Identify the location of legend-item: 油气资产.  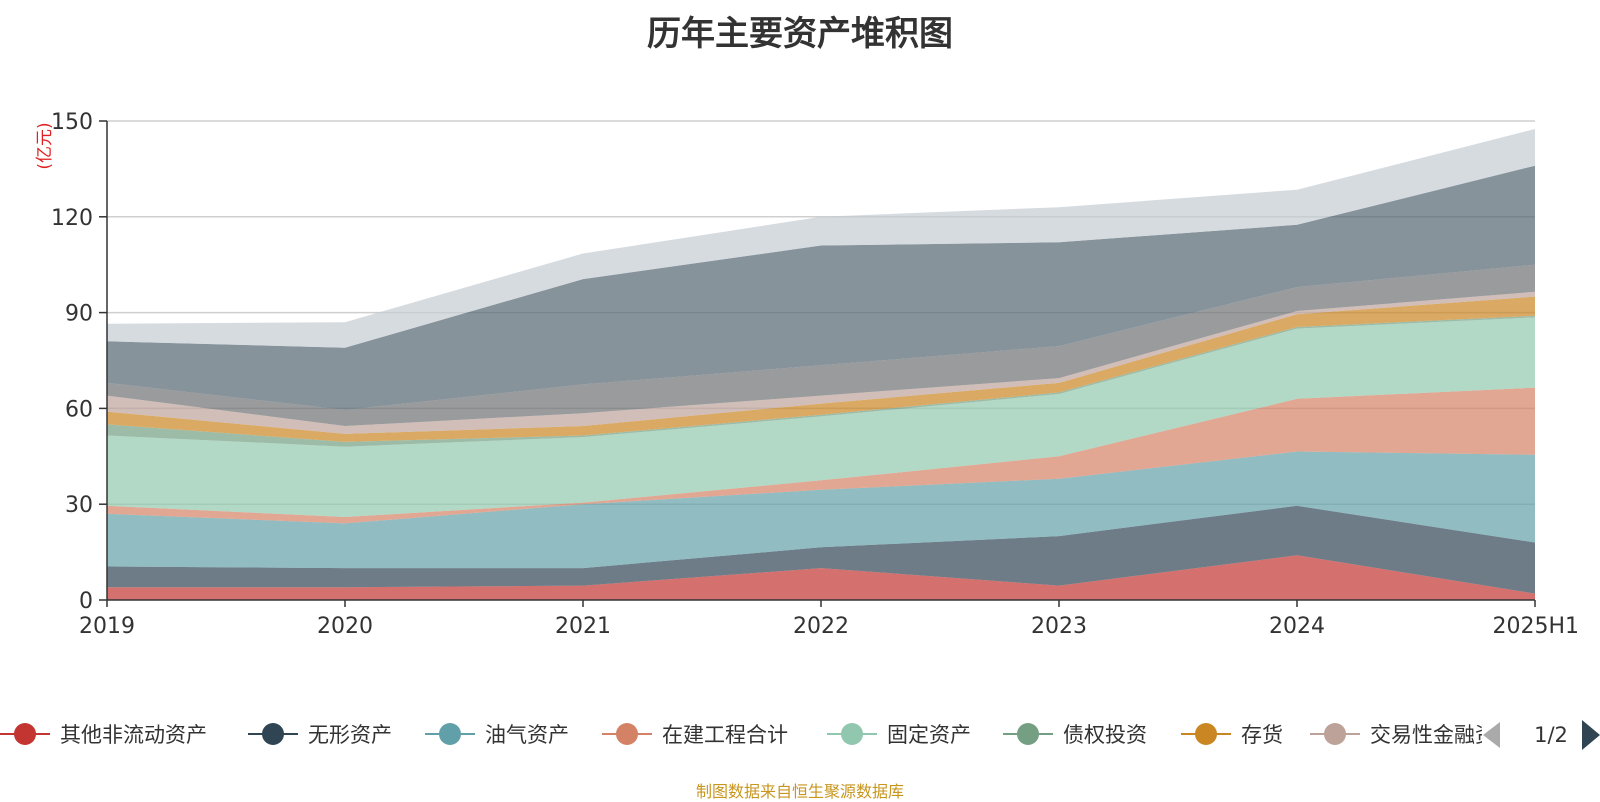
(497, 735).